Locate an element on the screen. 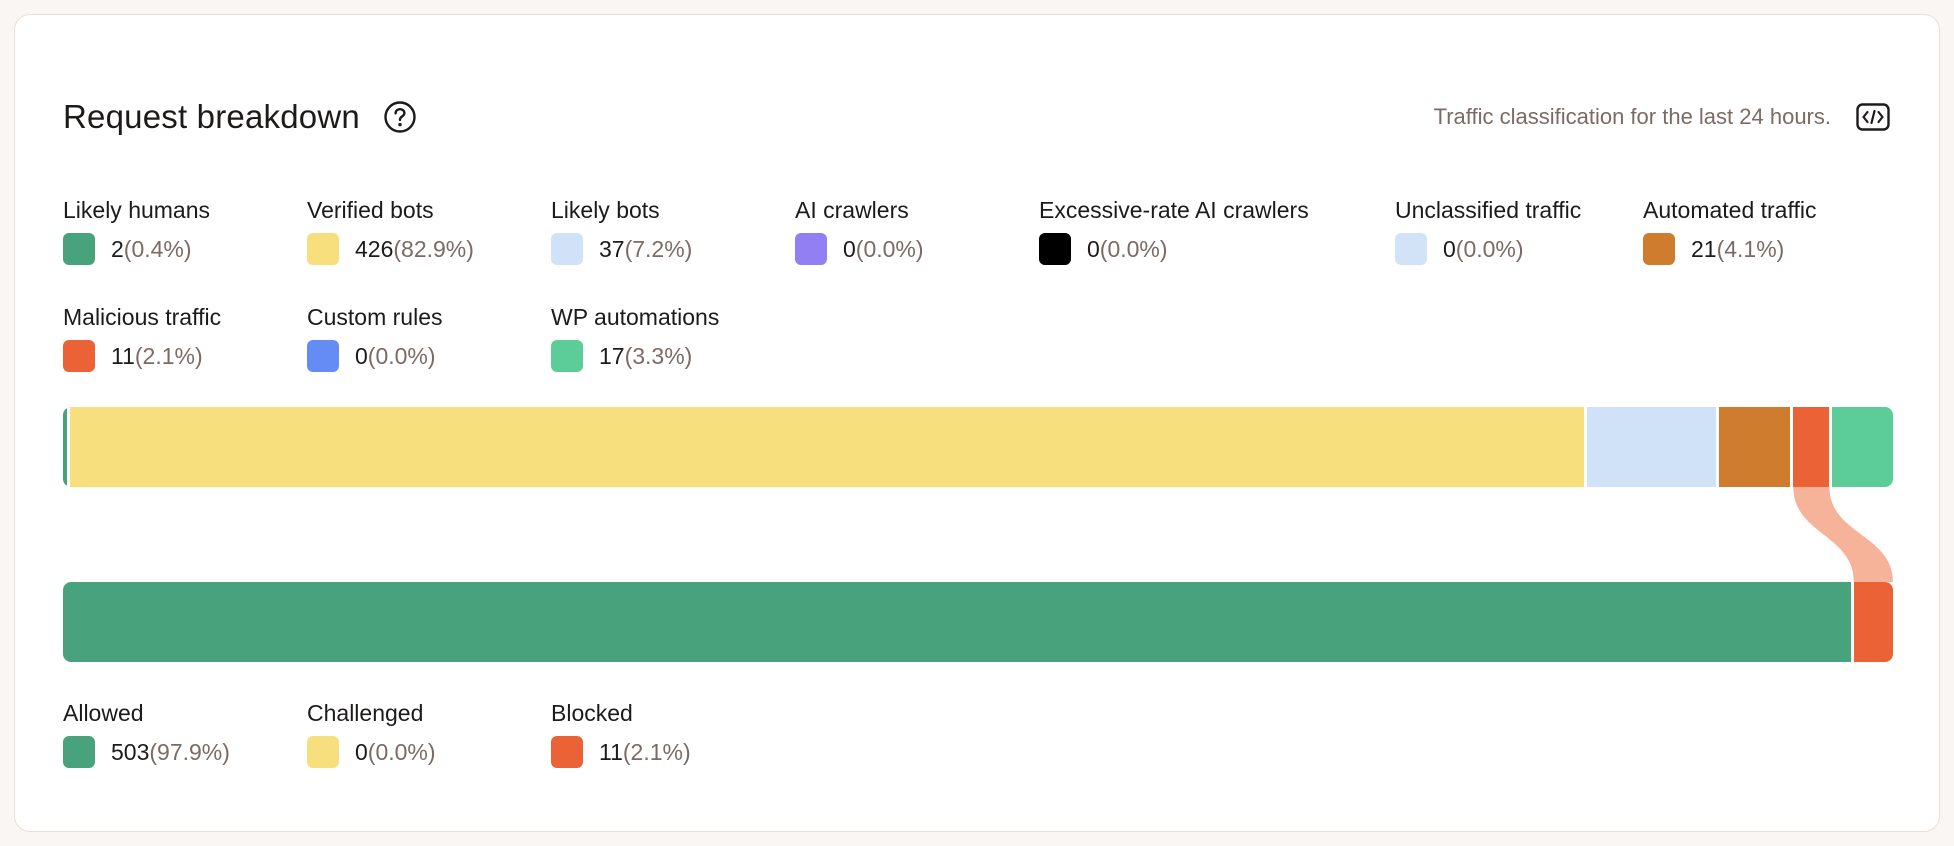 The height and width of the screenshot is (846, 1954). bar-segment-automated is located at coordinates (1756, 447).